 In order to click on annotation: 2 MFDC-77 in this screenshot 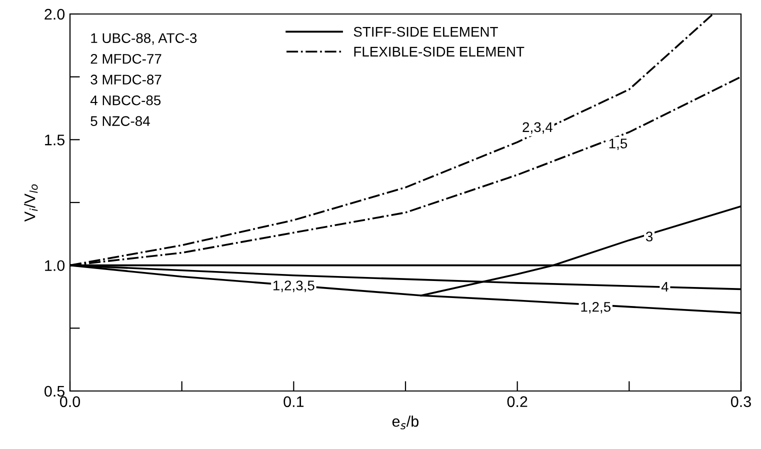, I will do `click(126, 59)`.